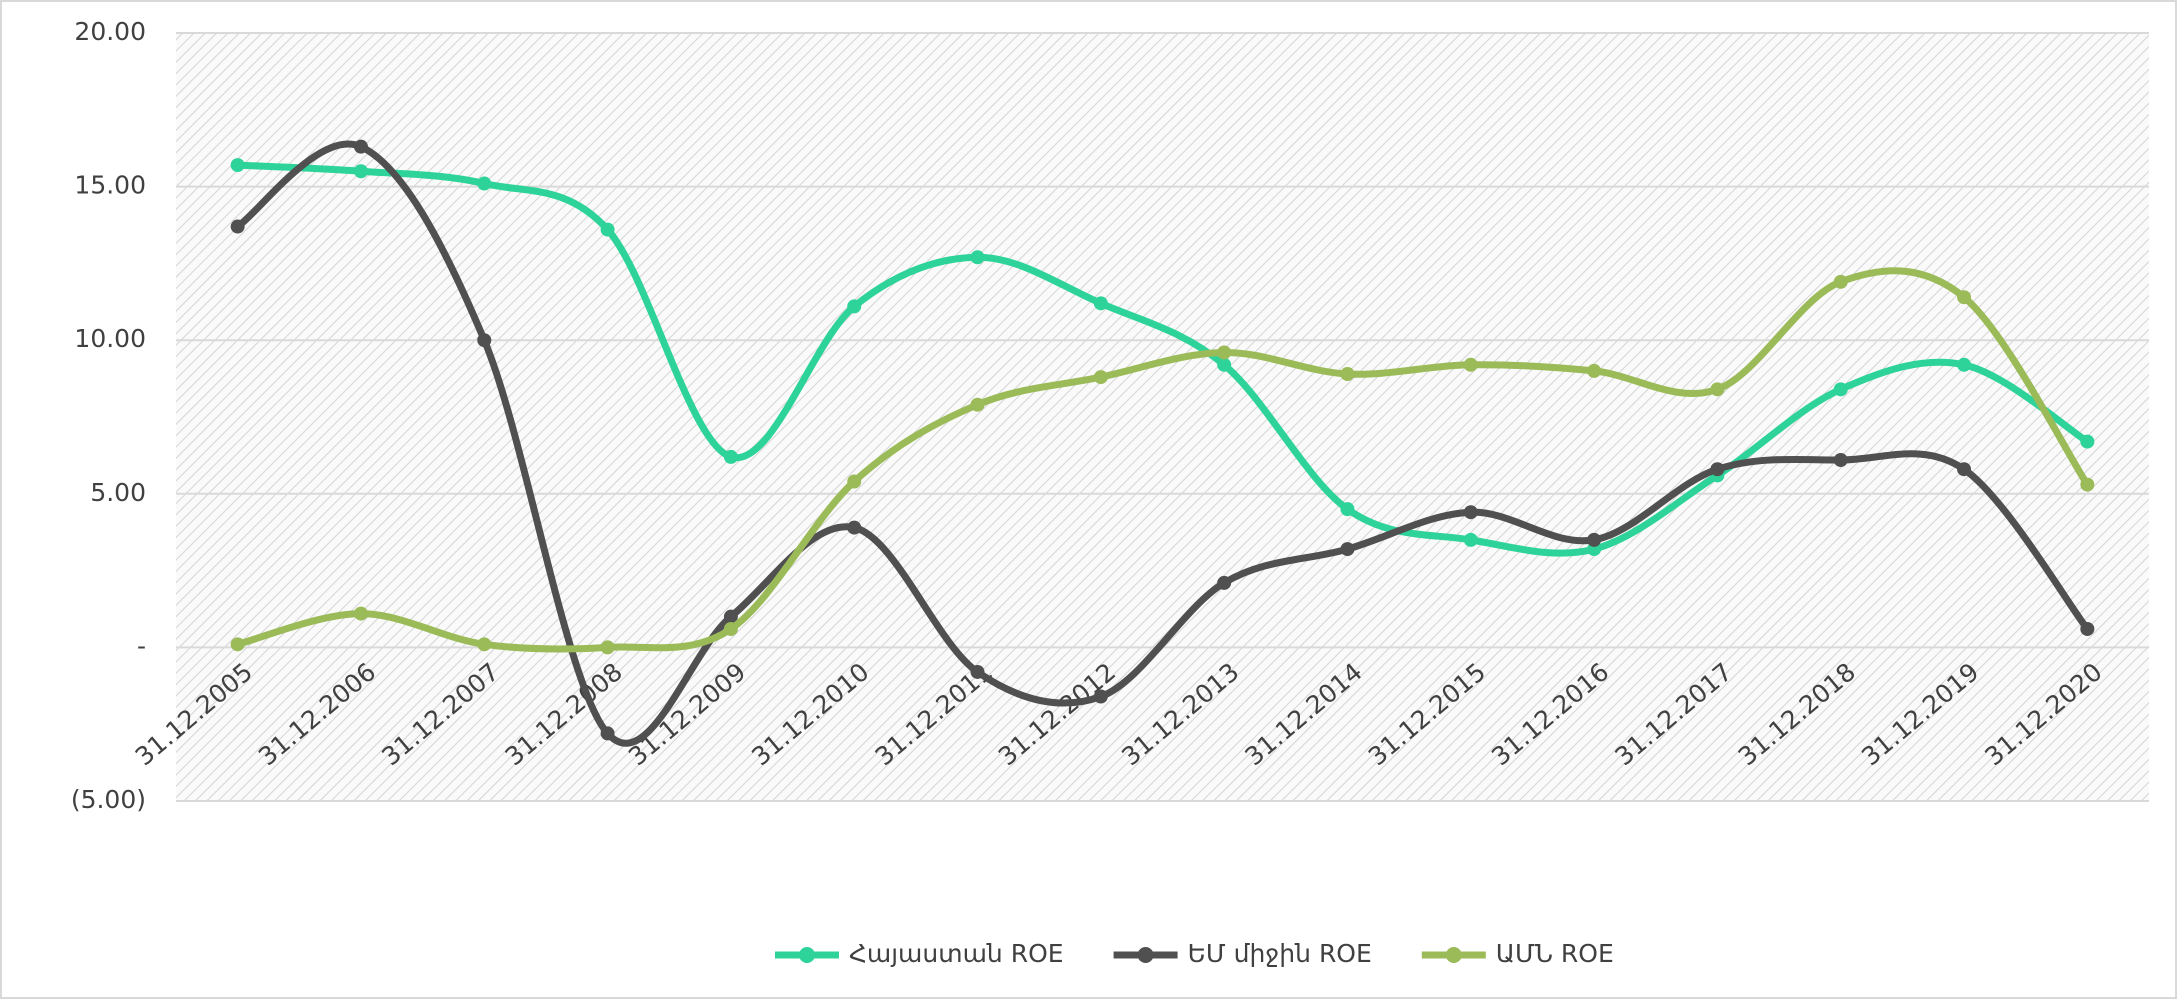 This screenshot has width=2177, height=999. What do you see at coordinates (110, 185) in the screenshot?
I see `y-tick-label: 15.00` at bounding box center [110, 185].